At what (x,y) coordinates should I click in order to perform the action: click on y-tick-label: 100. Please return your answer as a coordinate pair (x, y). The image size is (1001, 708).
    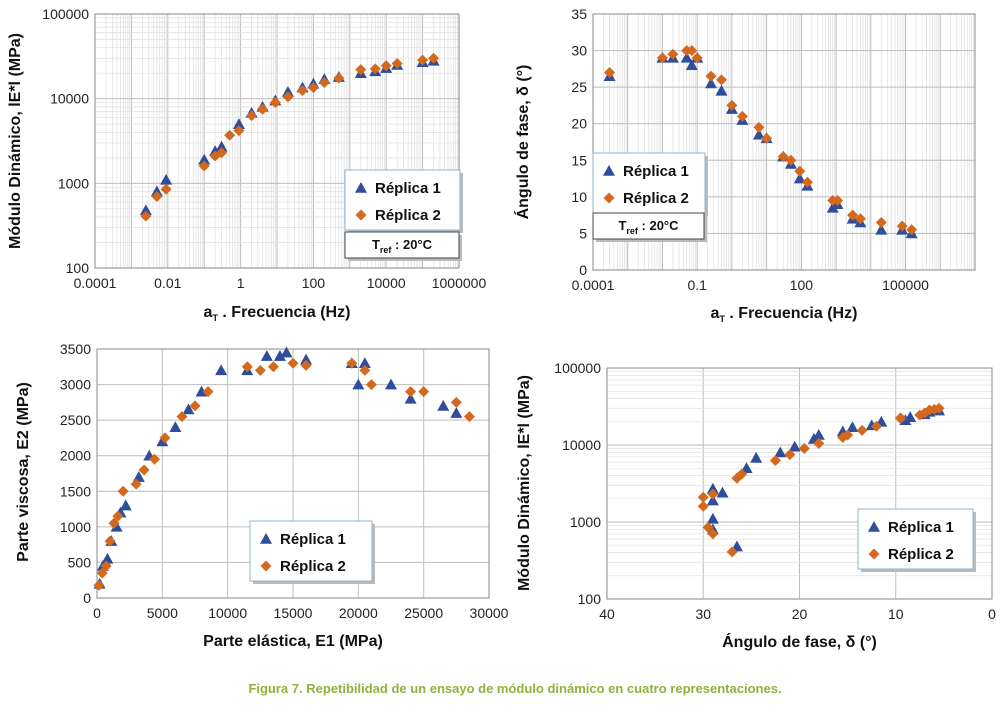
    Looking at the image, I should click on (590, 599).